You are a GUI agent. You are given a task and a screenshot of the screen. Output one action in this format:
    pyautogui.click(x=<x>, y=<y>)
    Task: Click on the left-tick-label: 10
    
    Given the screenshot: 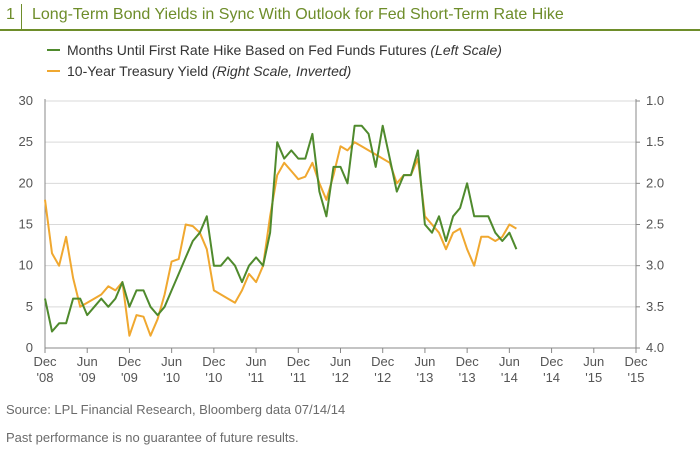 What is the action you would take?
    pyautogui.click(x=26, y=265)
    